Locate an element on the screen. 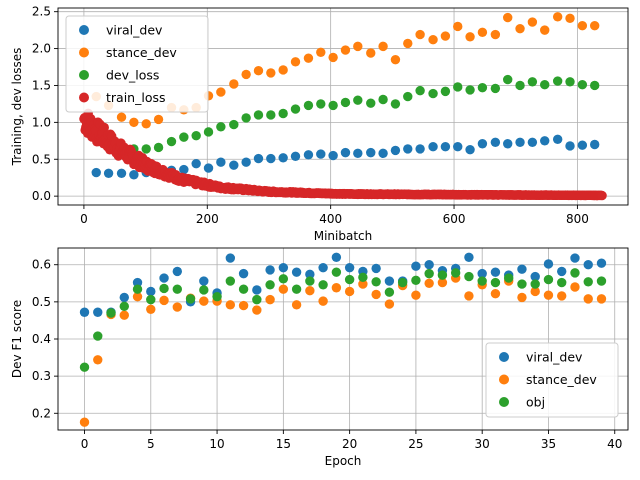 Image resolution: width=640 pixels, height=480 pixels. loss-chart-y-axis-label: Training, dev losses is located at coordinates (17, 107).